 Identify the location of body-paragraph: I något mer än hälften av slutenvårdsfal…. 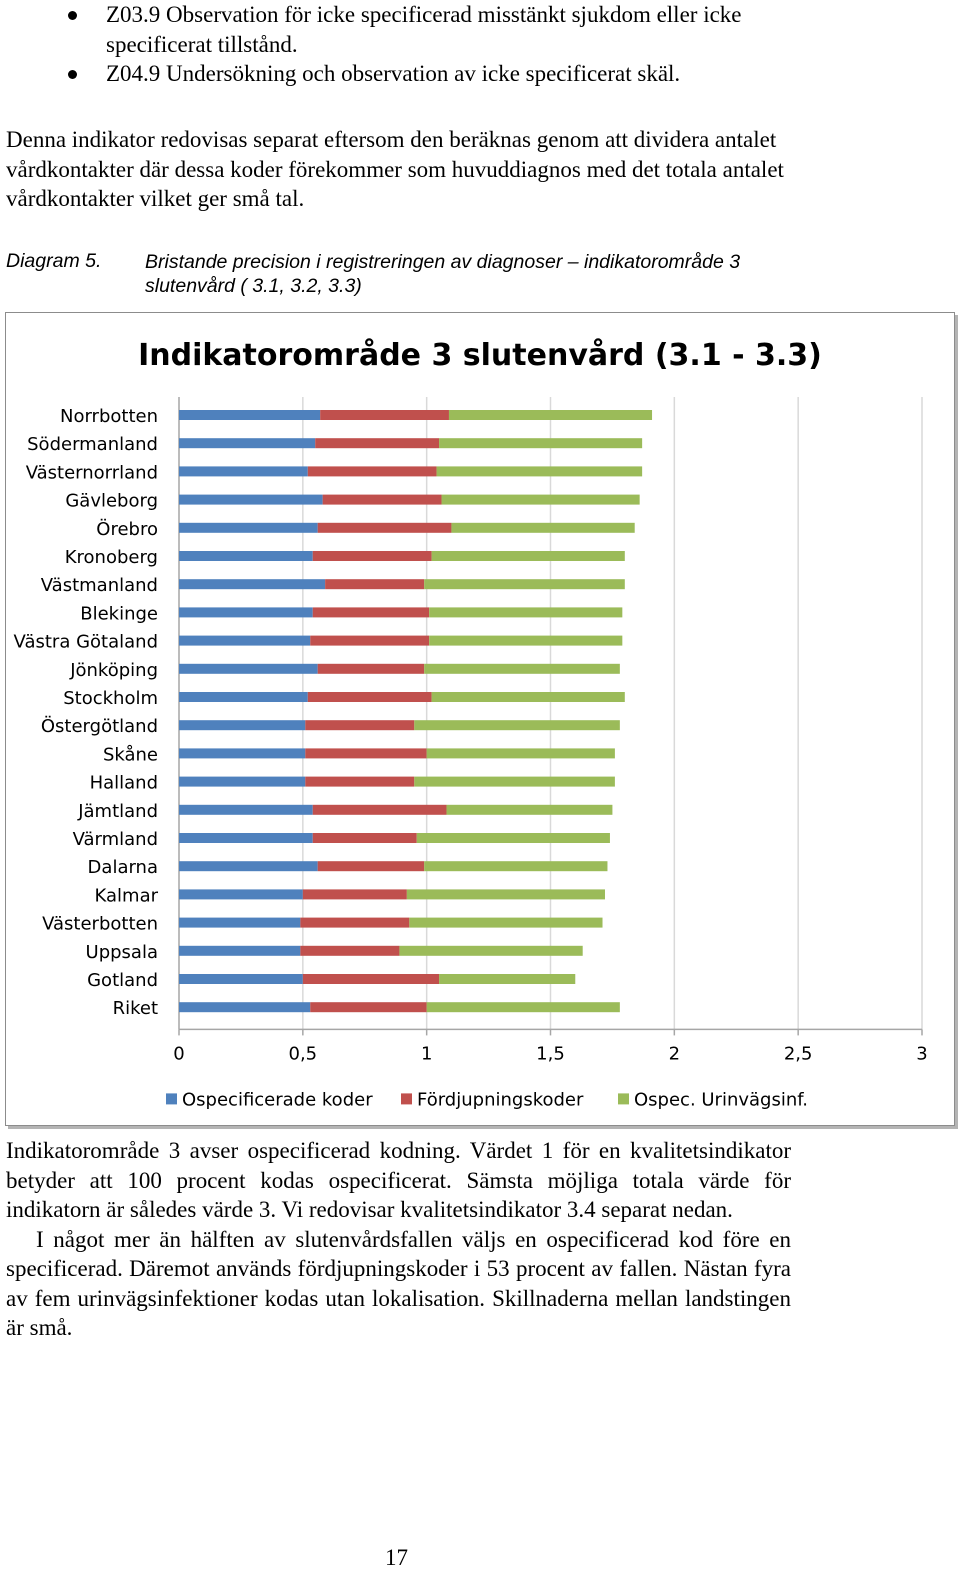
(398, 1283).